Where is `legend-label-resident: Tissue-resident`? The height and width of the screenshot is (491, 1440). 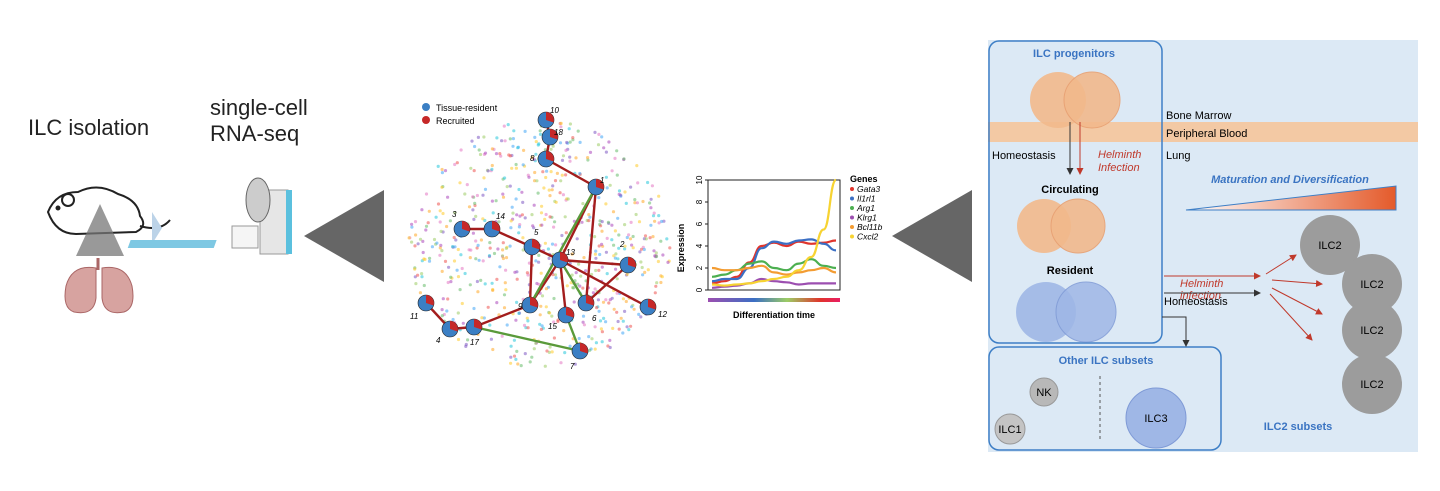 legend-label-resident: Tissue-resident is located at coordinates (467, 108).